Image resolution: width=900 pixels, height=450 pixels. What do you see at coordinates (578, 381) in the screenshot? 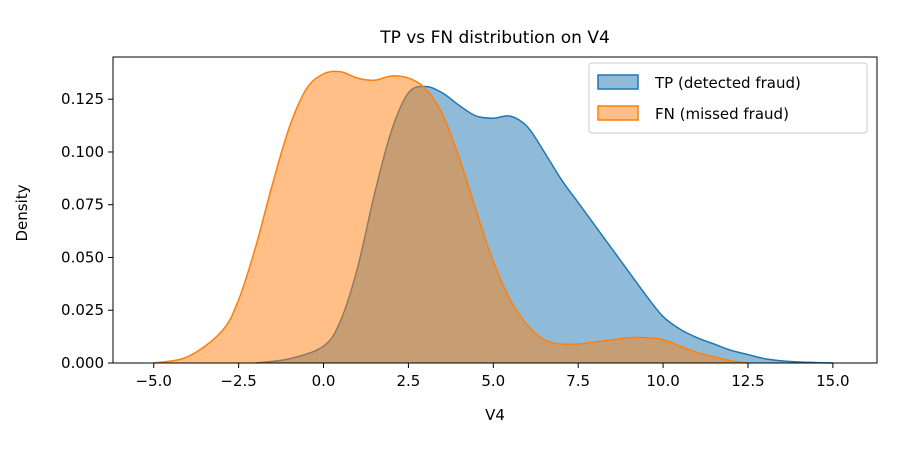
I see `x-tick-label: 7.5` at bounding box center [578, 381].